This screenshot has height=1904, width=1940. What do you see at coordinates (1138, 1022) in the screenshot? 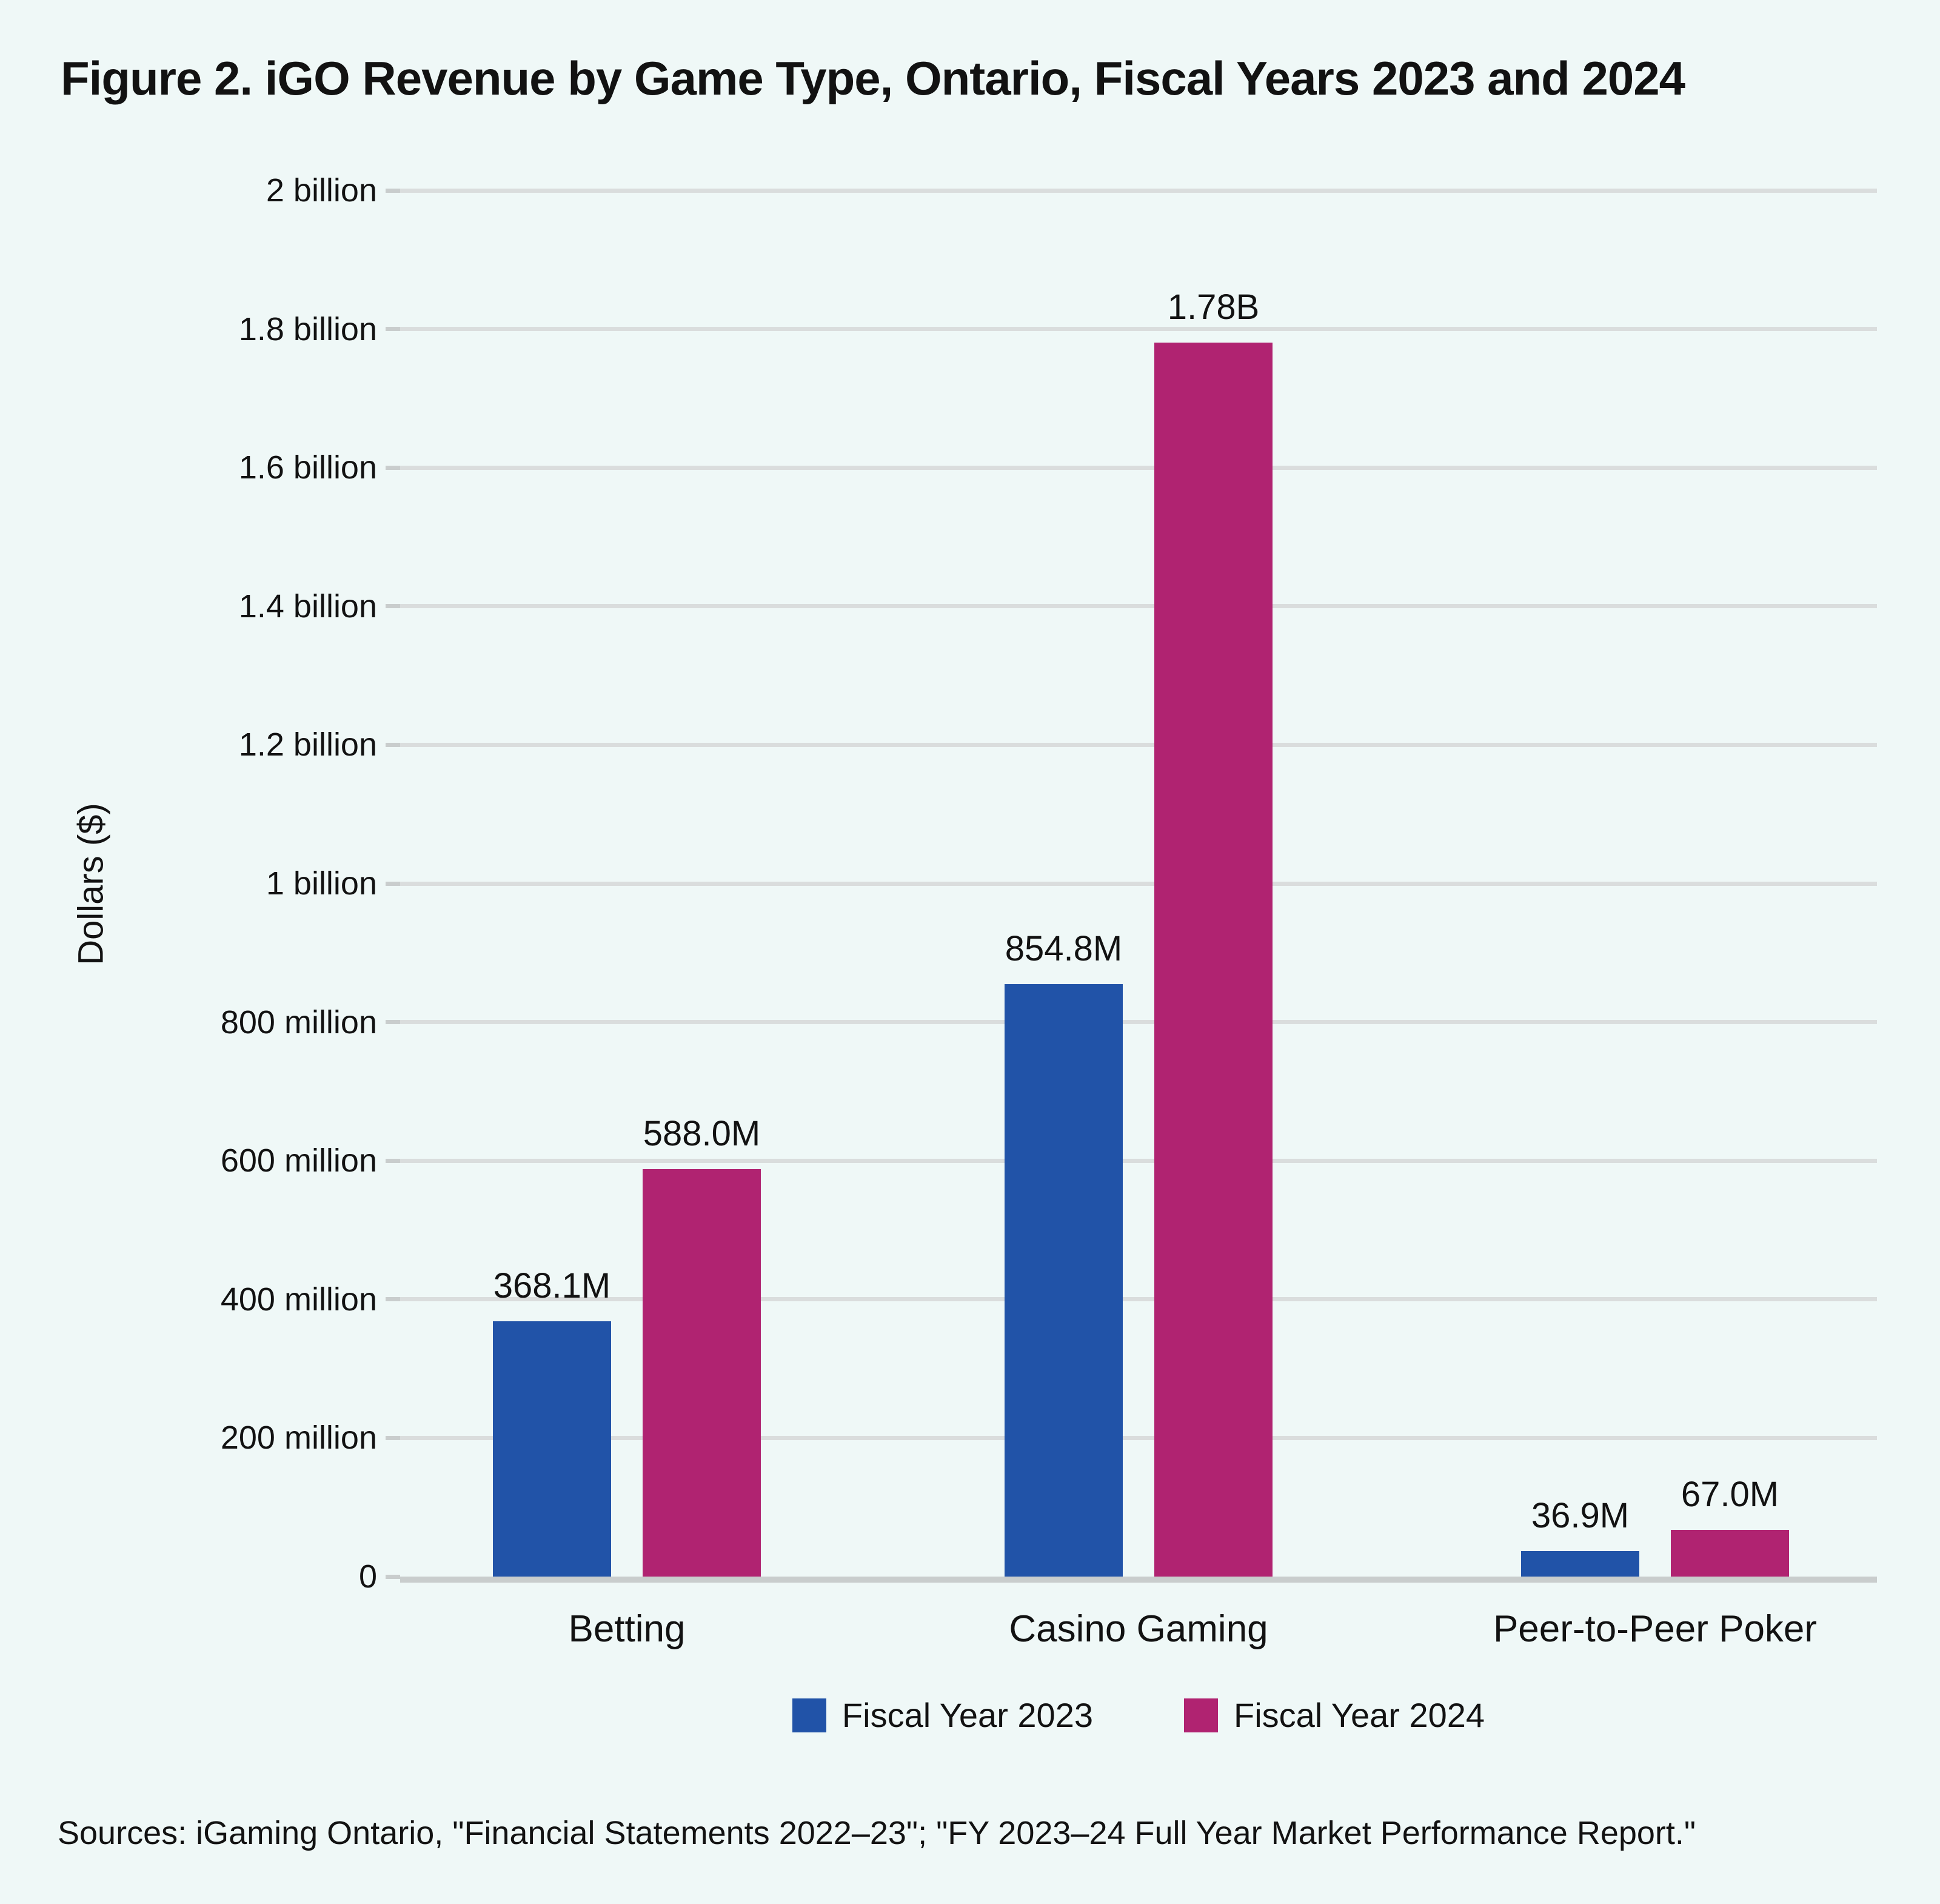
I see `gridline-800-million` at bounding box center [1138, 1022].